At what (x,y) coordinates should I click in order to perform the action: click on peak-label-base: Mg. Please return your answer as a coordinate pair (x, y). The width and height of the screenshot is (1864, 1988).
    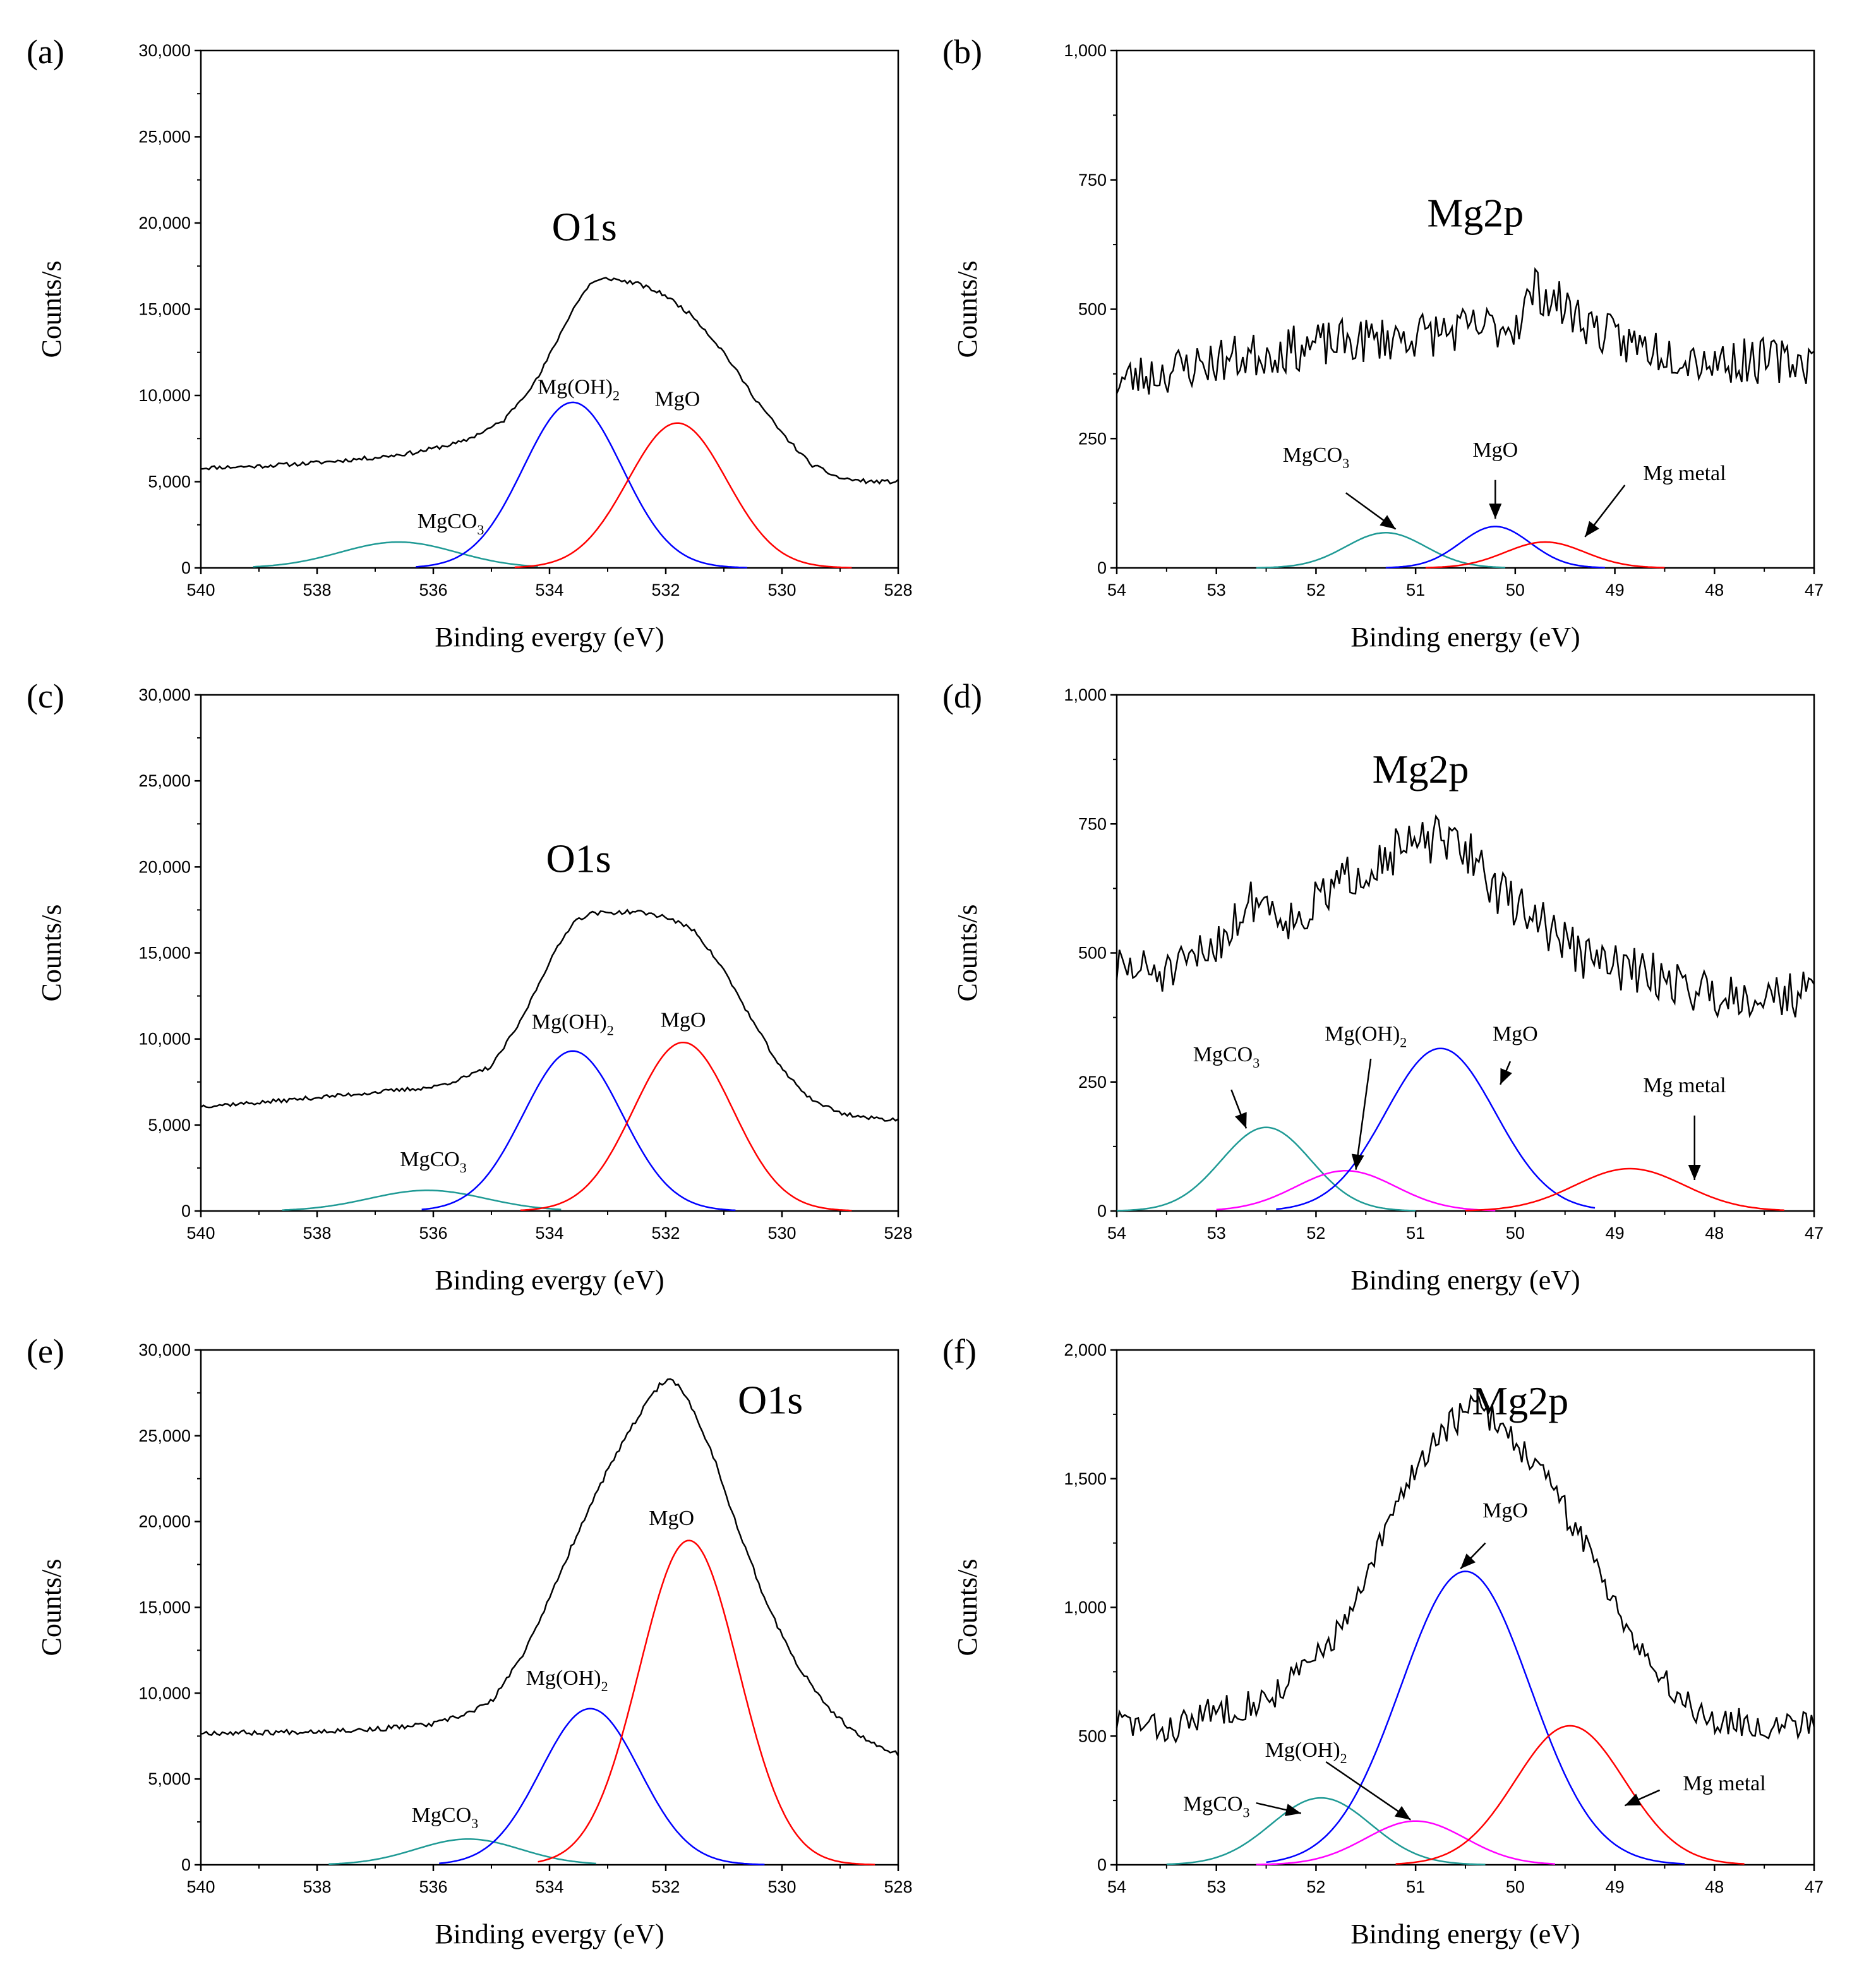
    Looking at the image, I should click on (432, 521).